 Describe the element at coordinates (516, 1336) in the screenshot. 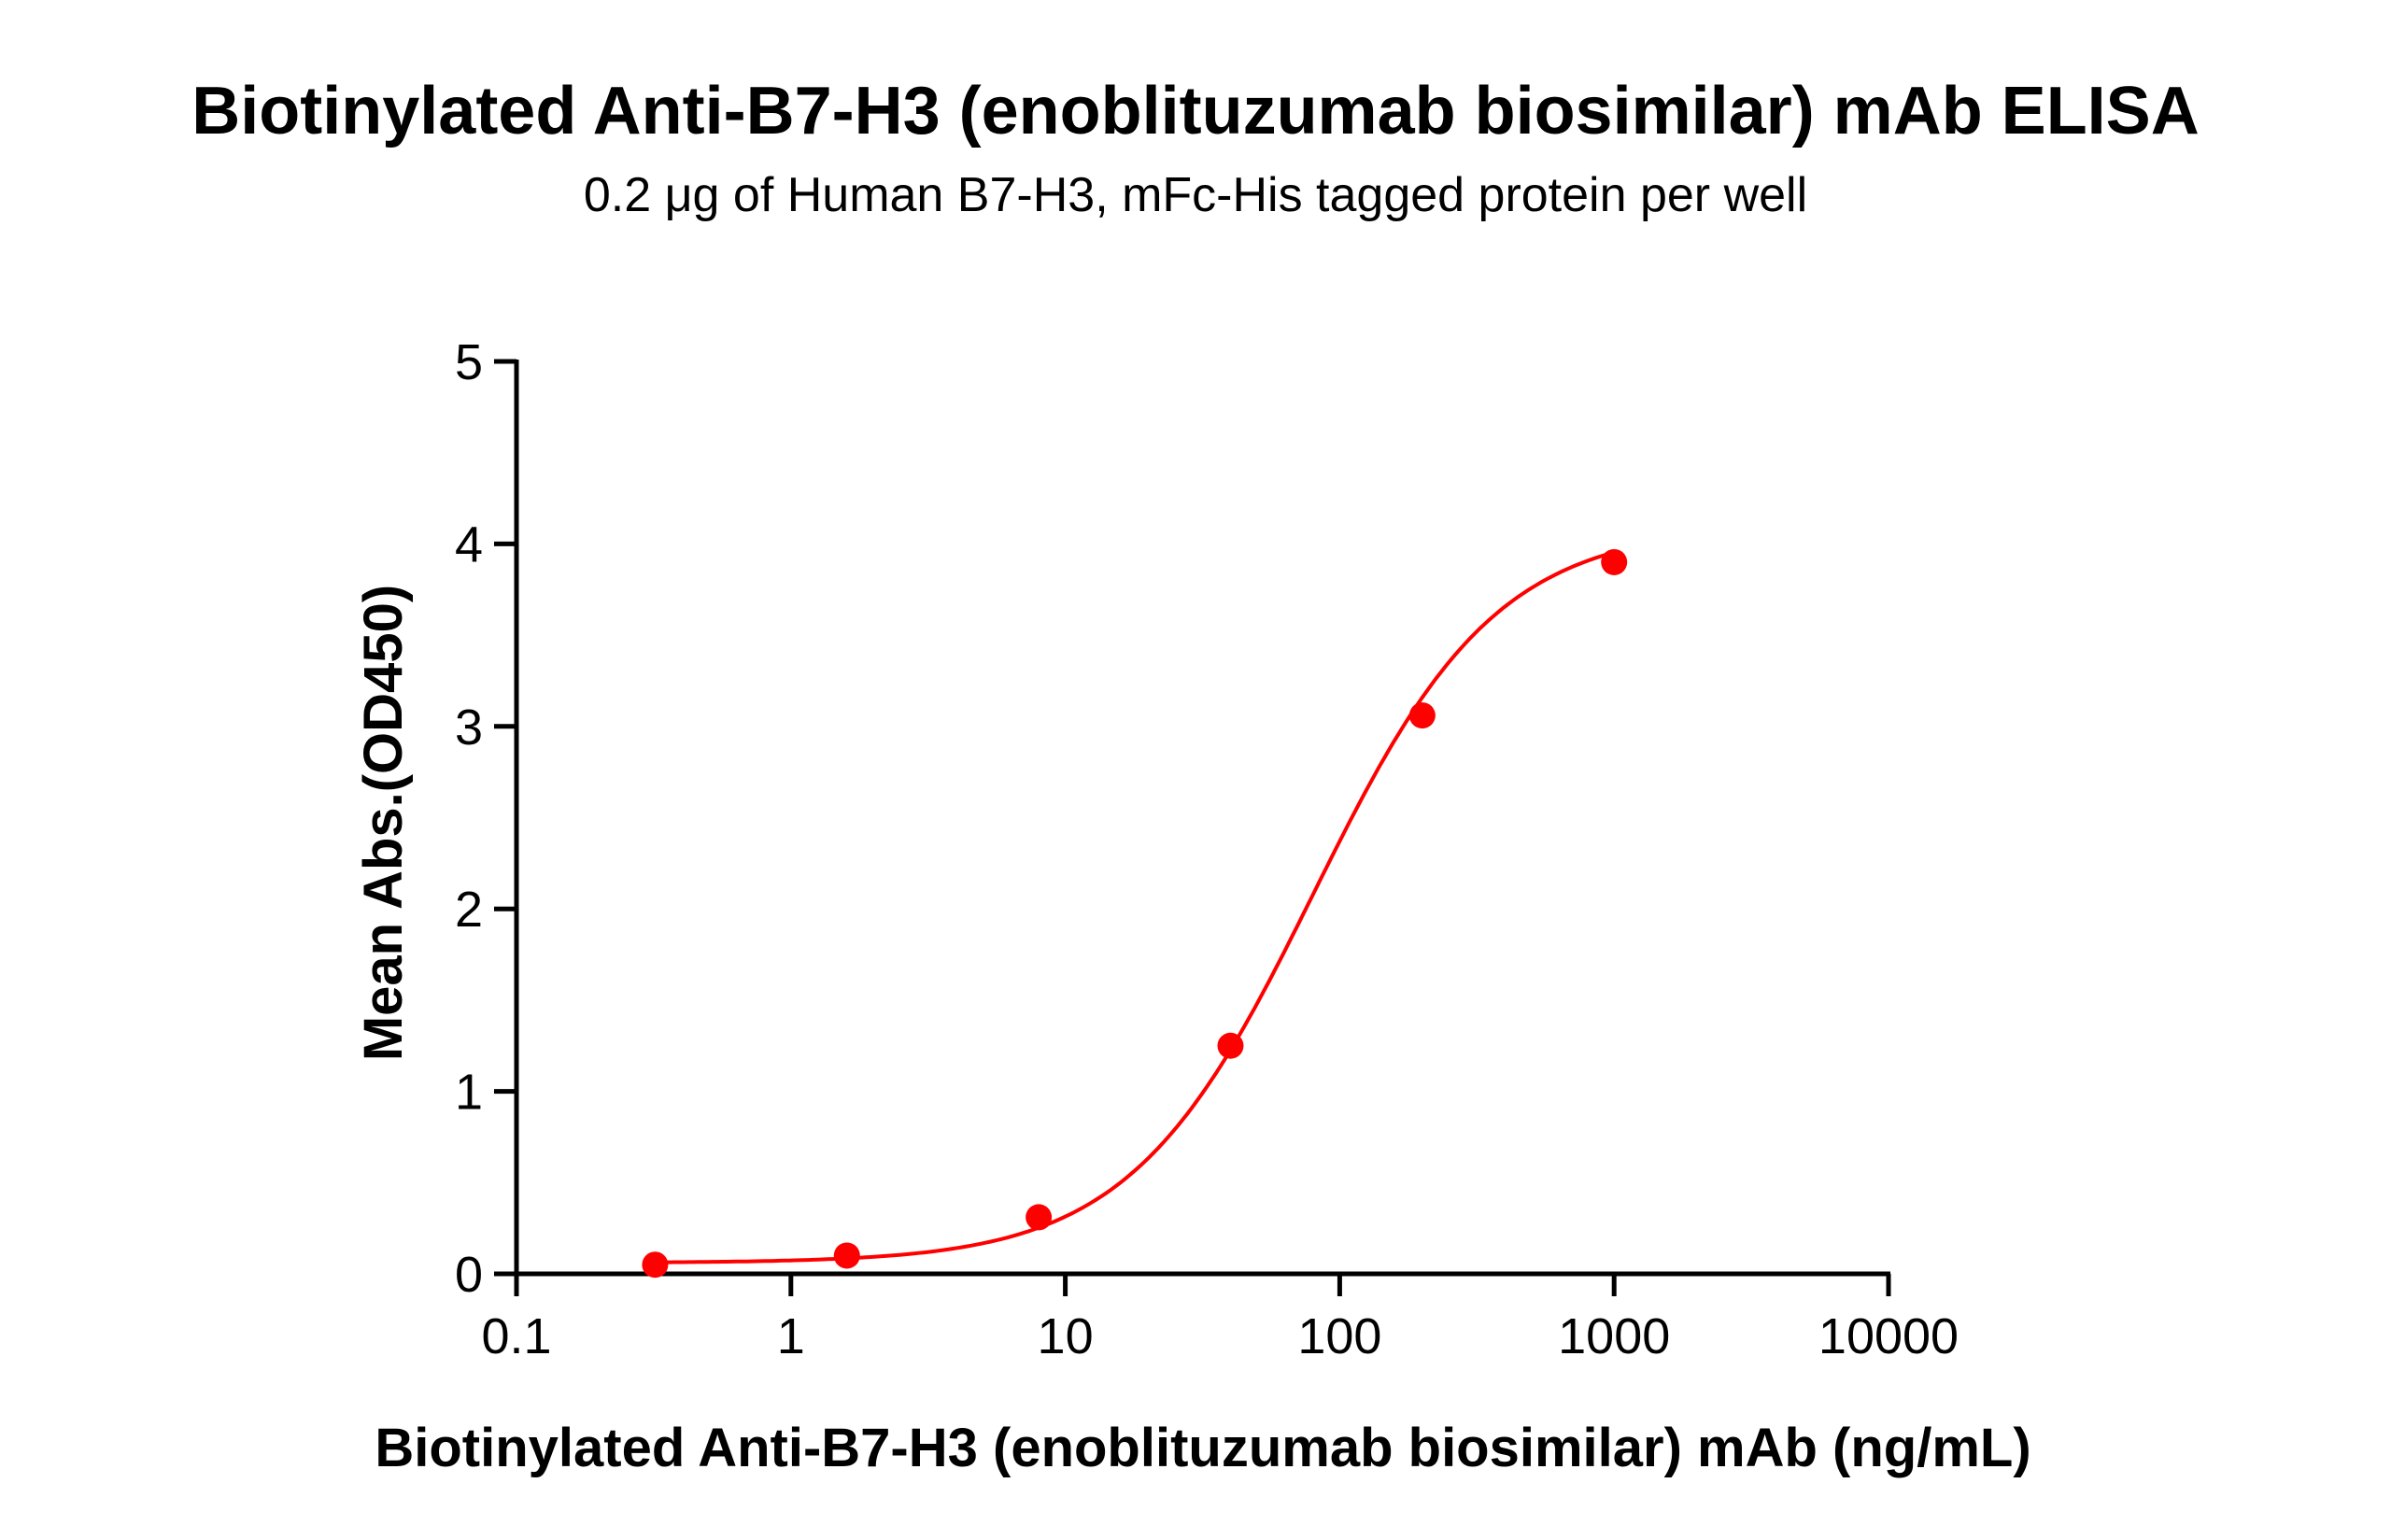

I see `x-tick-label: 0.1` at that location.